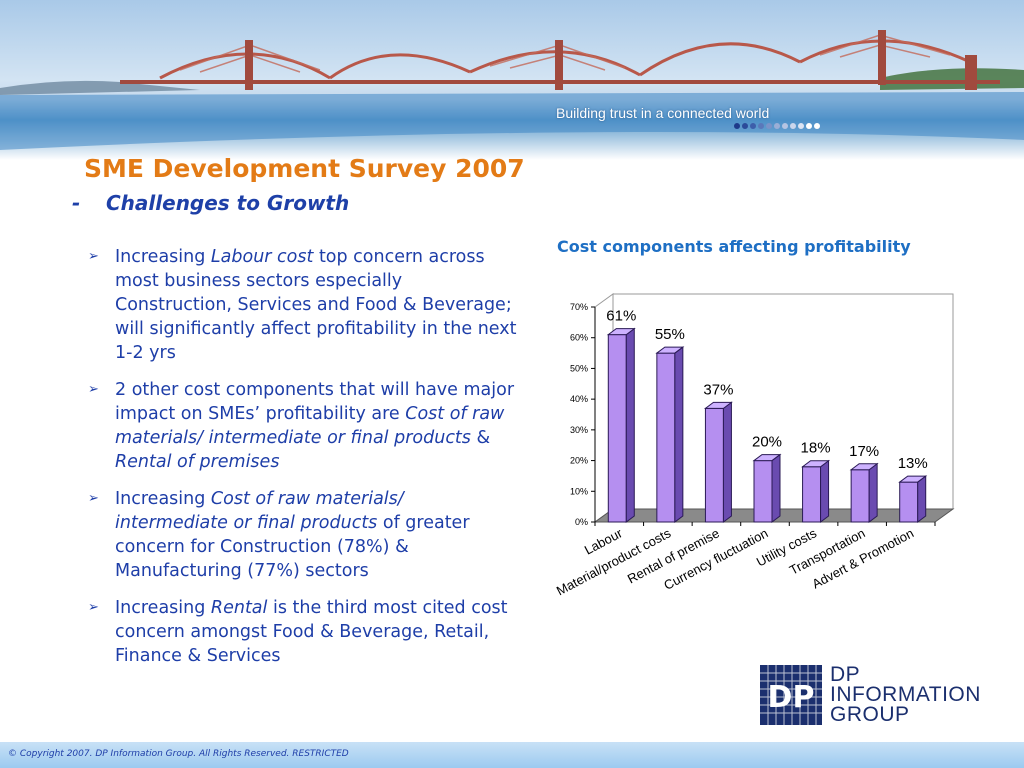  What do you see at coordinates (913, 463) in the screenshot?
I see `data-label: 13%` at bounding box center [913, 463].